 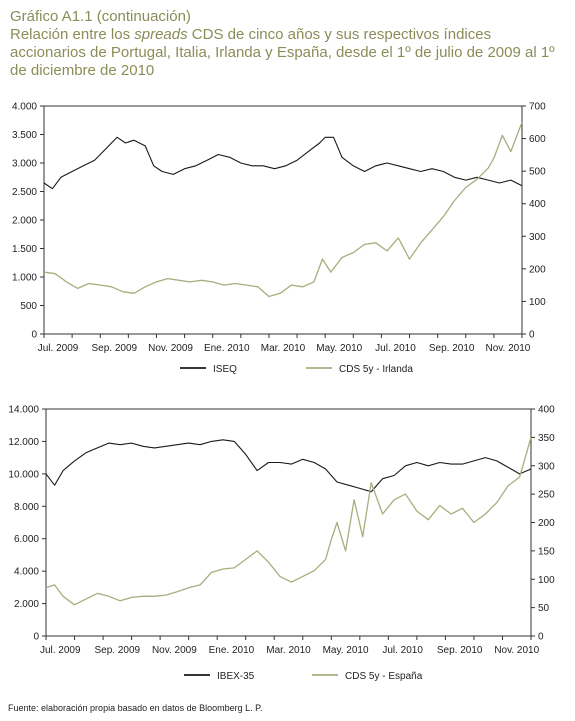 What do you see at coordinates (26, 539) in the screenshot?
I see `left-axis-tick-label: 6.000` at bounding box center [26, 539].